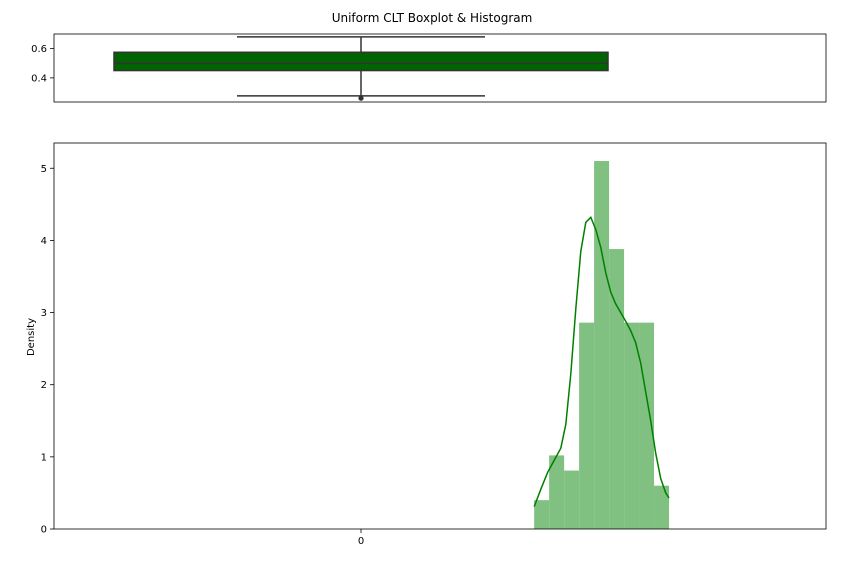 This screenshot has height=576, width=864. Describe the element at coordinates (361, 98) in the screenshot. I see `outlier-point` at that location.